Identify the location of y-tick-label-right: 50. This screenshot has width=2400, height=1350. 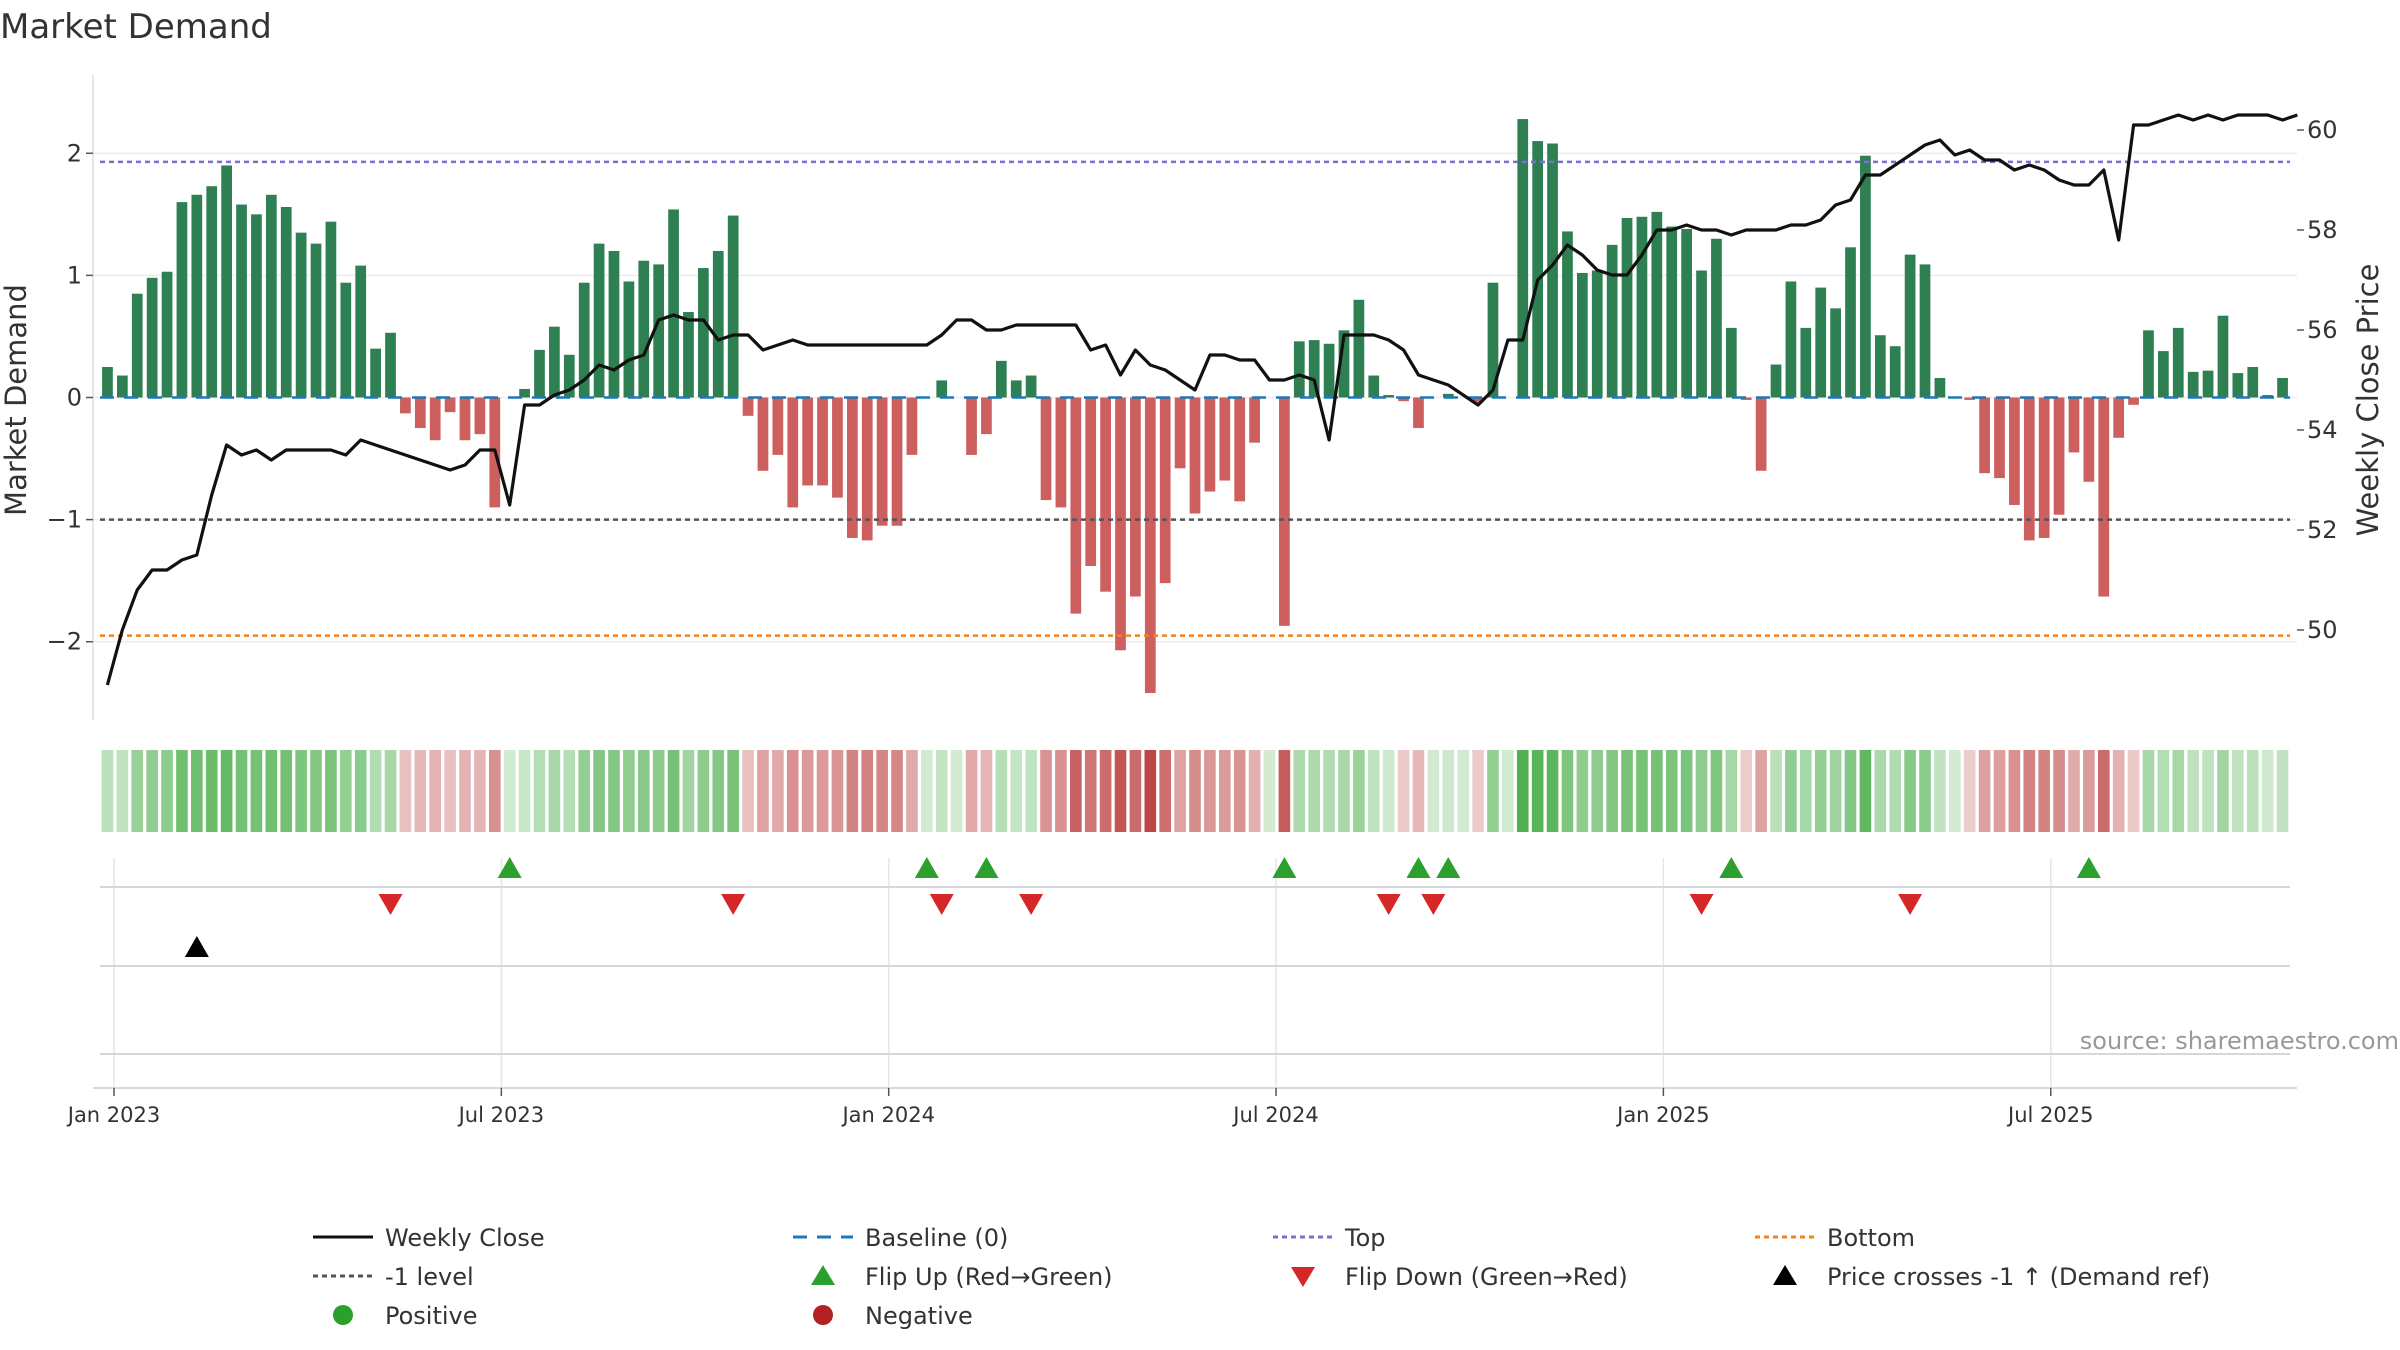
(2322, 630).